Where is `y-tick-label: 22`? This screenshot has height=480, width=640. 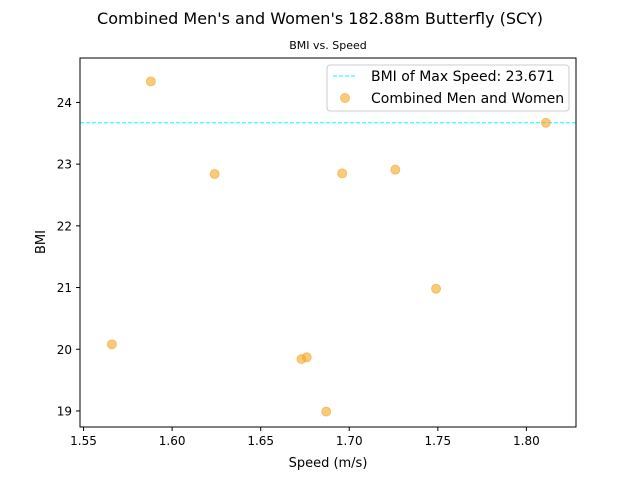 y-tick-label: 22 is located at coordinates (64, 226).